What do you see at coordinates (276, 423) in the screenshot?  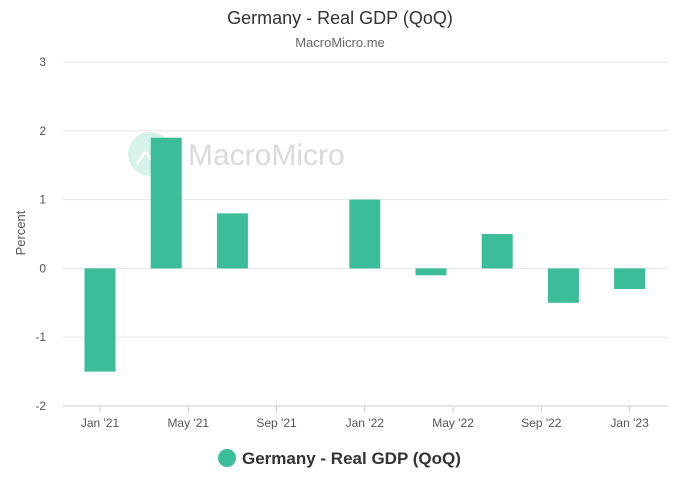 I see `x-tick-label: Sep '21` at bounding box center [276, 423].